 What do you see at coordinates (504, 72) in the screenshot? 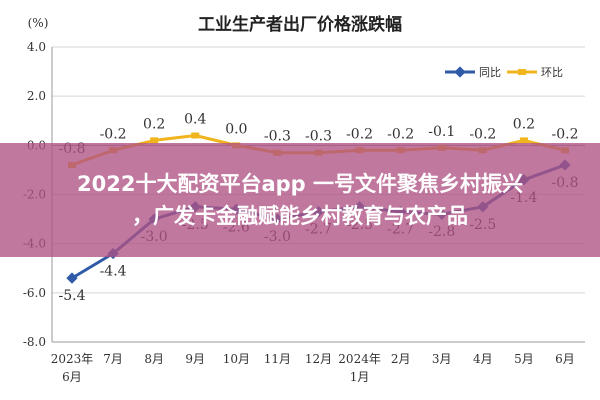
I see `legend: 同比 环比` at bounding box center [504, 72].